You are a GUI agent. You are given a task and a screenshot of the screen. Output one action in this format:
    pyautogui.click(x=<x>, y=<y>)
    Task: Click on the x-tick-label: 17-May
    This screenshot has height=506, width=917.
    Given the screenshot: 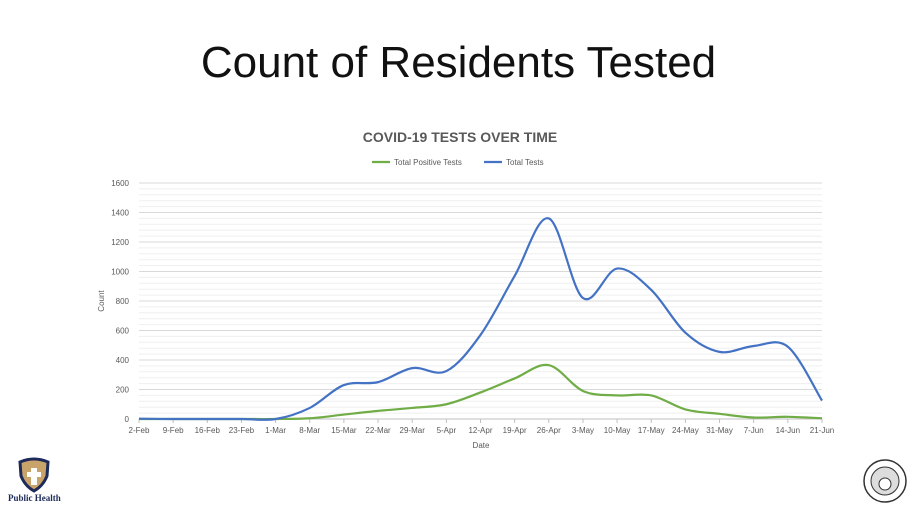 What is the action you would take?
    pyautogui.click(x=651, y=430)
    